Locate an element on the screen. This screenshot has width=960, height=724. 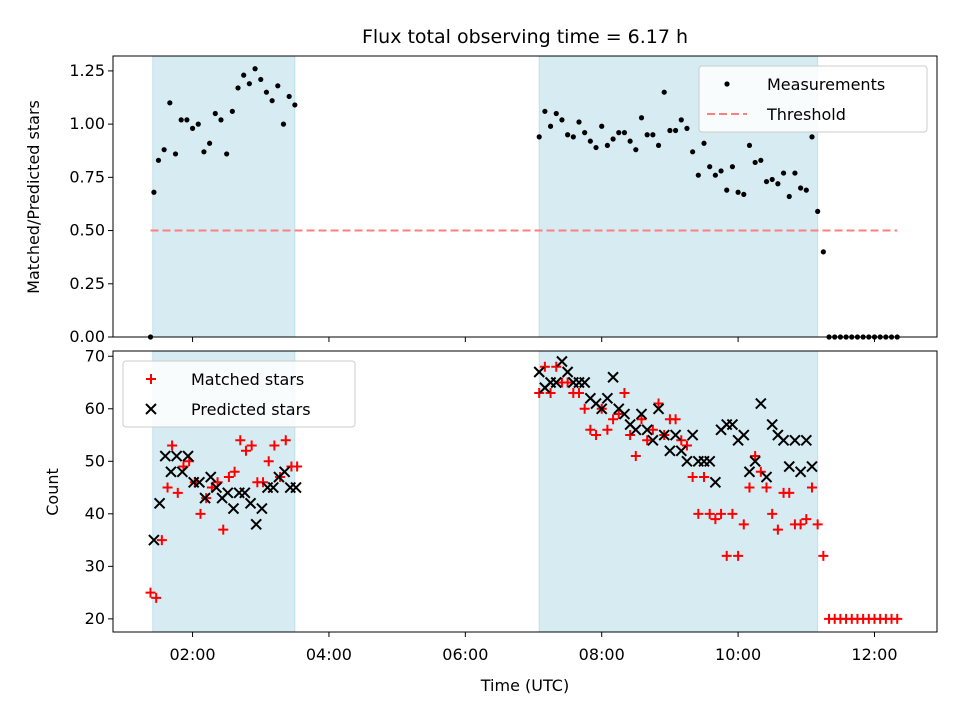
legend-label: Threshold is located at coordinates (806, 114).